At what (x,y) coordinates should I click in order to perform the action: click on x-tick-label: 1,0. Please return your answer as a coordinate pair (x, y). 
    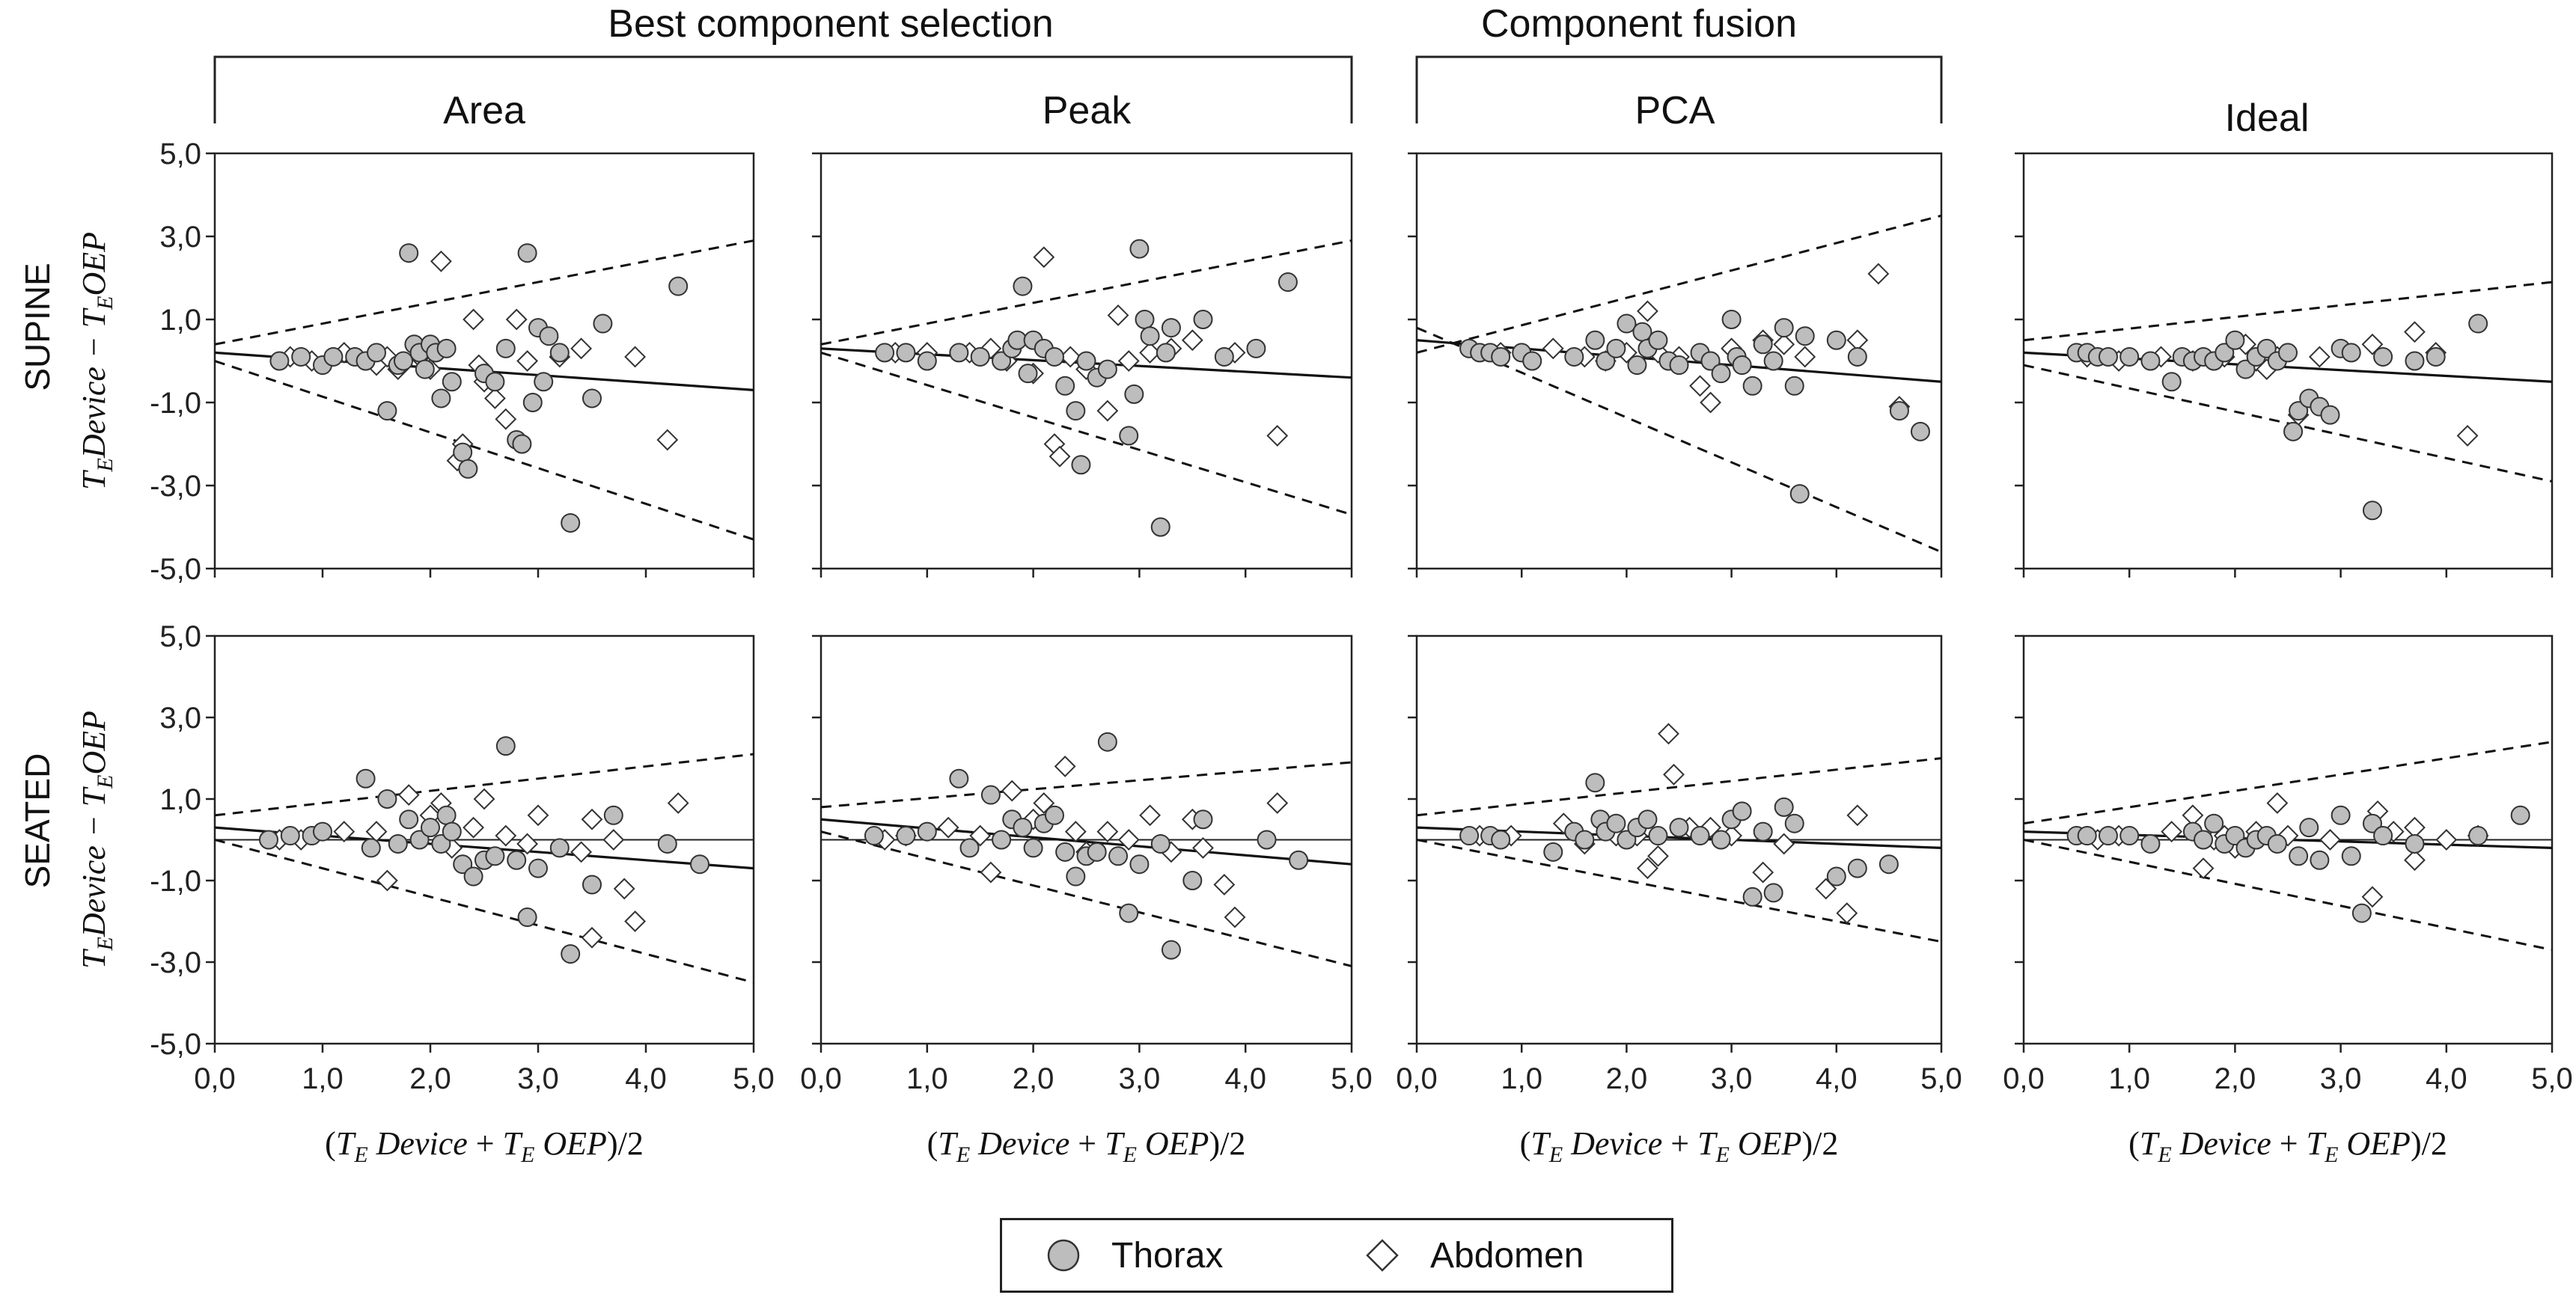
    Looking at the image, I should click on (2129, 1078).